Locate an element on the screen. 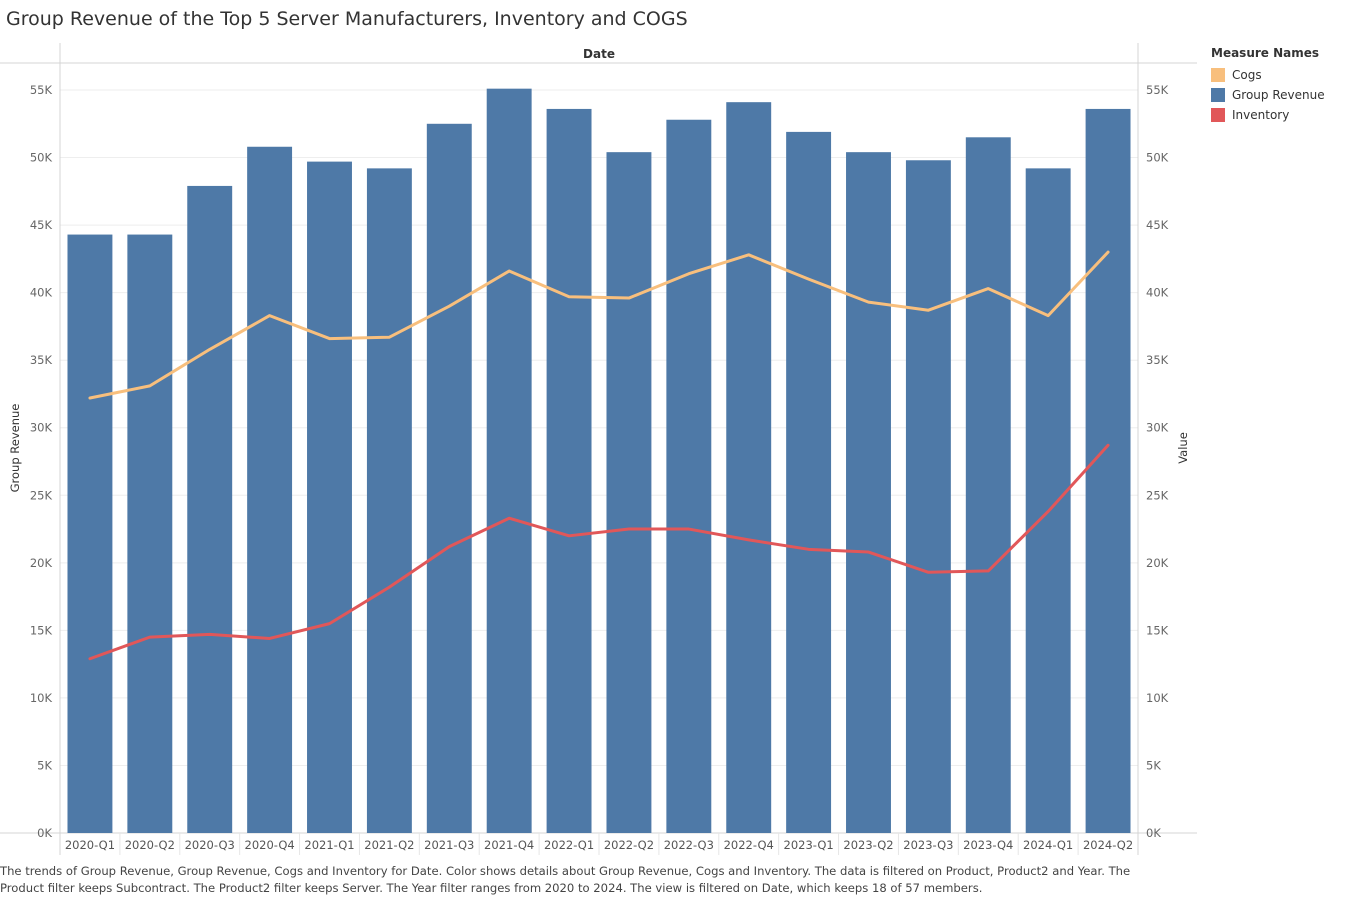 The width and height of the screenshot is (1350, 897). x-tick-label: 2022-Q2 is located at coordinates (629, 845).